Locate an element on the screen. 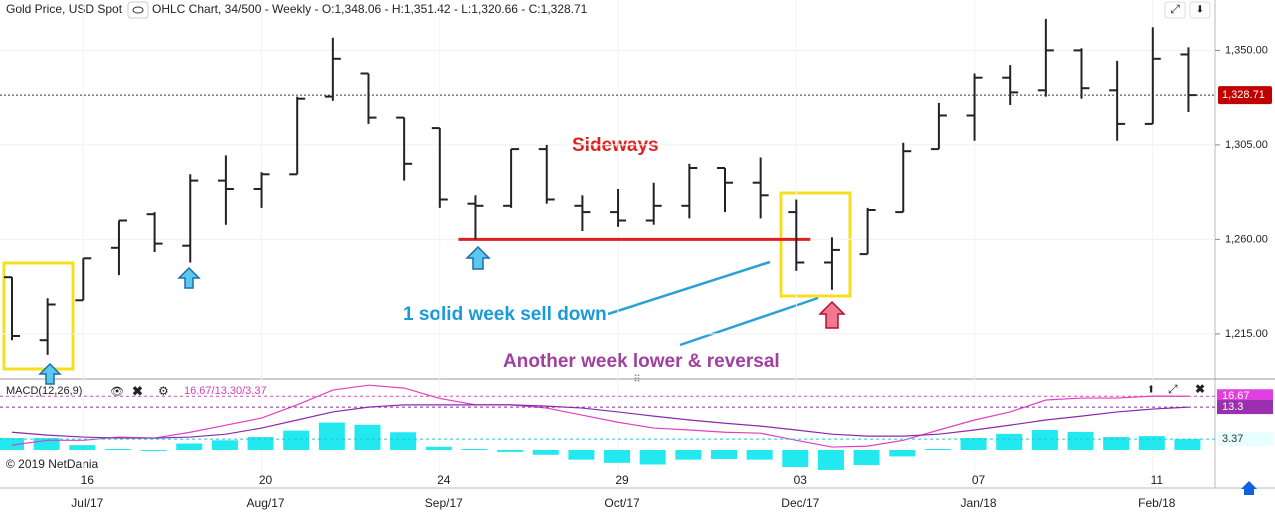 The height and width of the screenshot is (516, 1275). level-label: 13.3 is located at coordinates (1232, 407).